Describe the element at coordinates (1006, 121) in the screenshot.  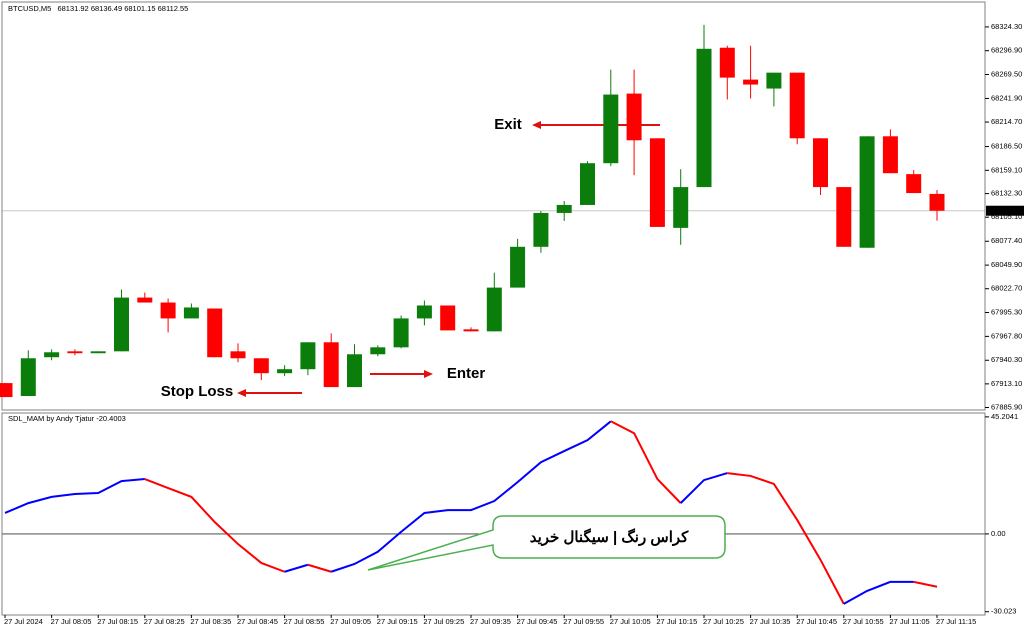
I see `y-tick-label: 68214.70` at that location.